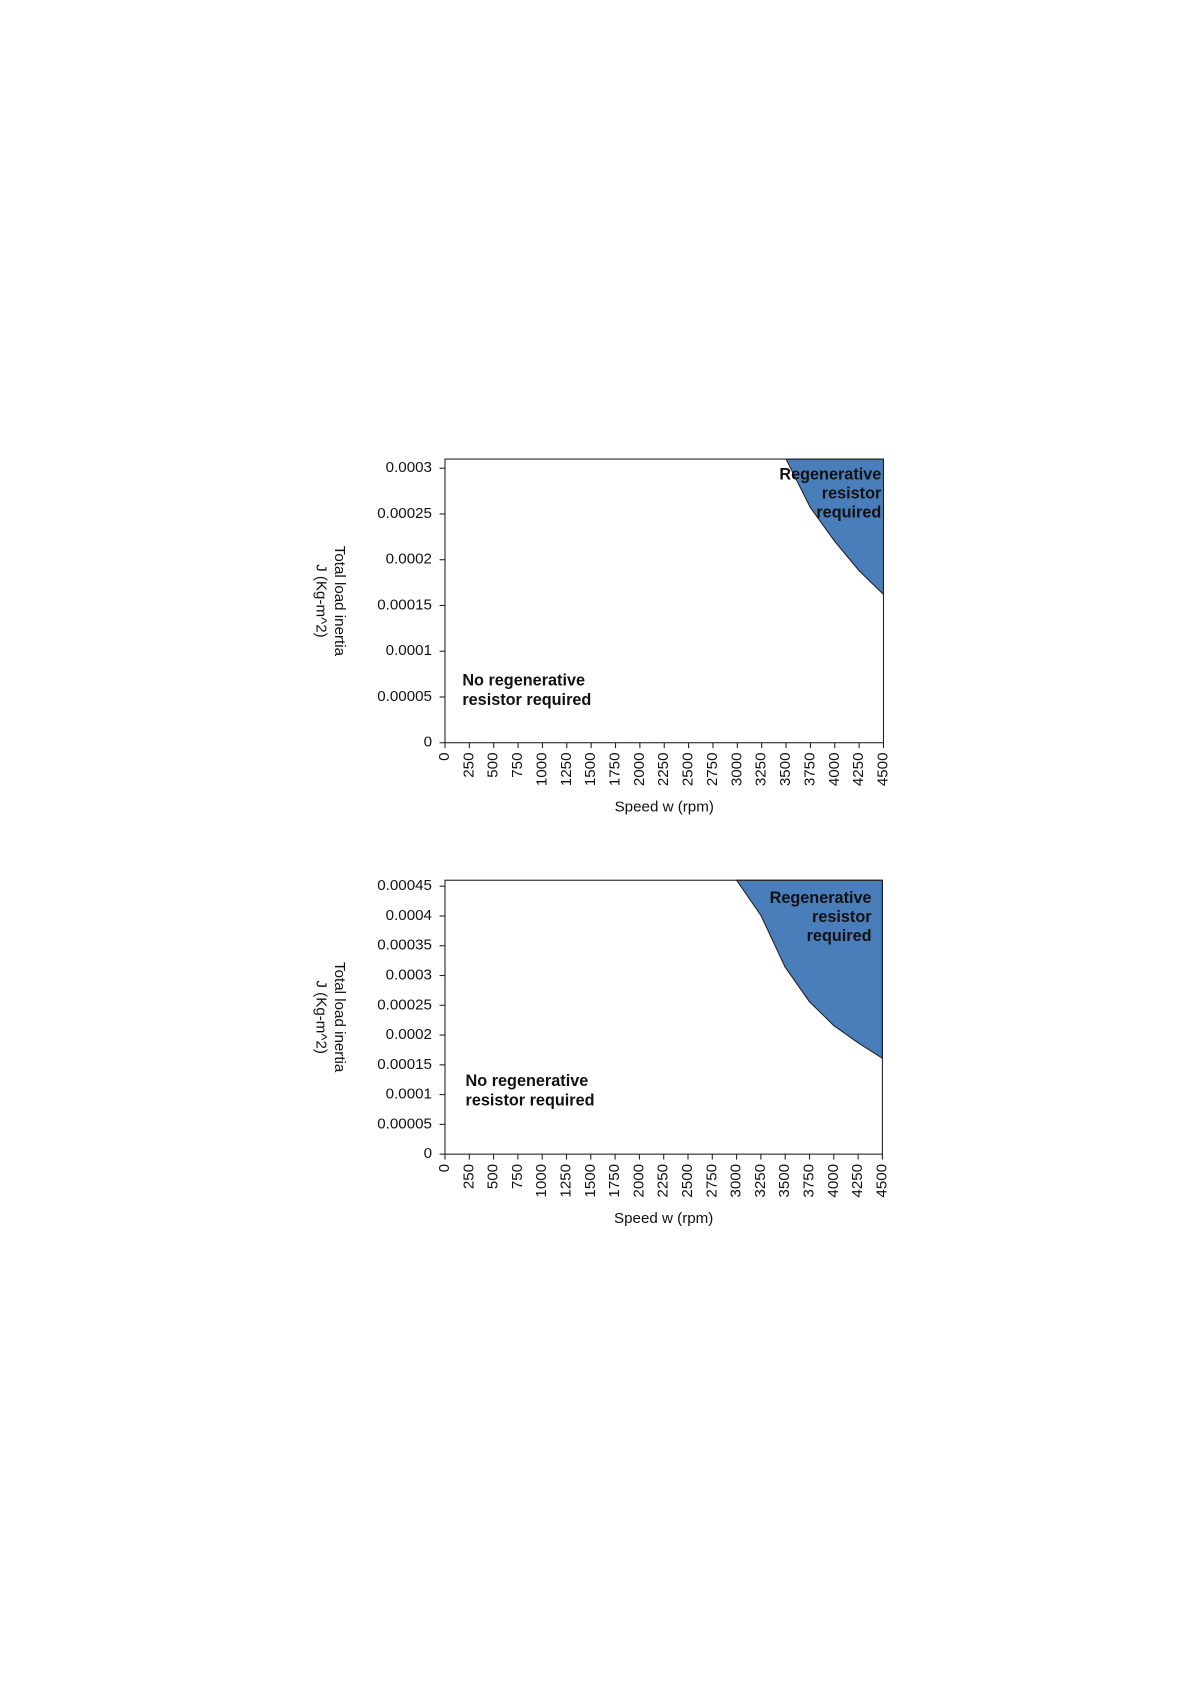  I want to click on y-tick-label: 0.00045, so click(404, 885).